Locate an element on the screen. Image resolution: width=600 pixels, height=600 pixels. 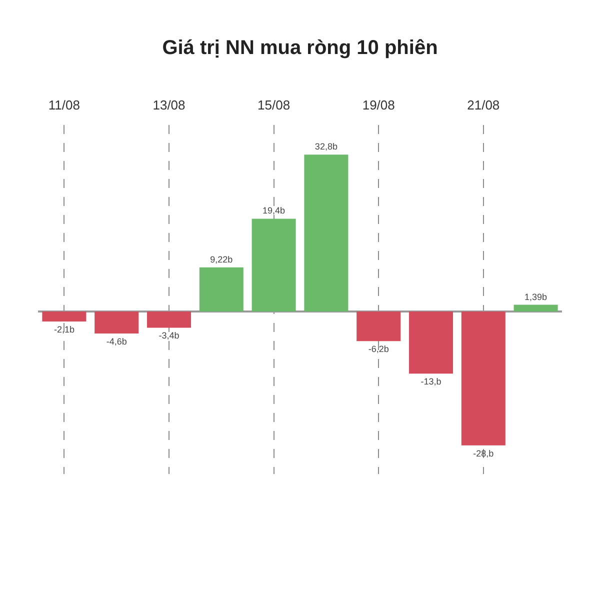
x-tick-label: 13/08 is located at coordinates (169, 104).